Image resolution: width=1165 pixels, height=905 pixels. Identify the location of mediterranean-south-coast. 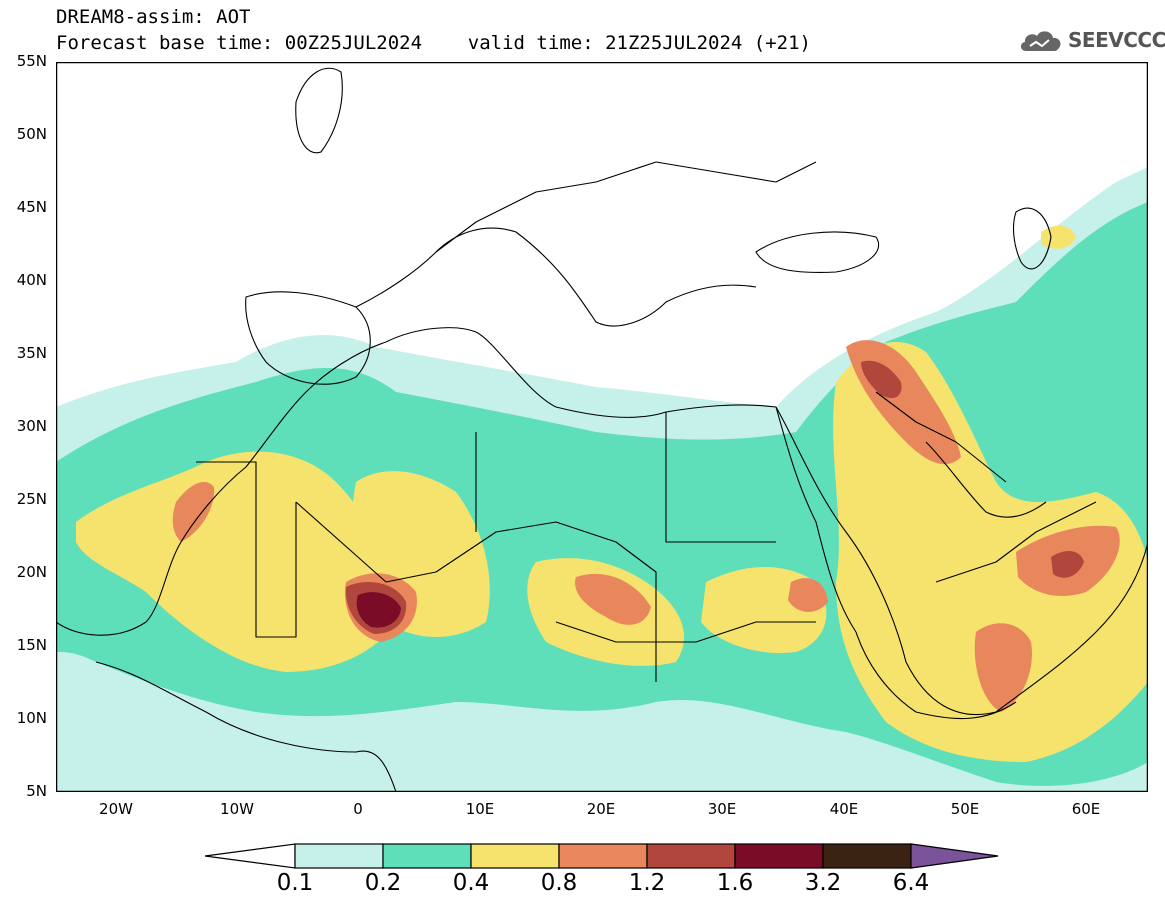
(581, 372).